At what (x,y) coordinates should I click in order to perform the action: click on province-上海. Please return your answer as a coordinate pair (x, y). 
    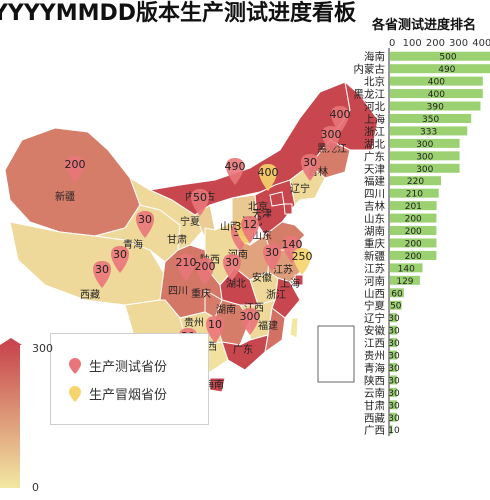
    Looking at the image, I should click on (299, 280).